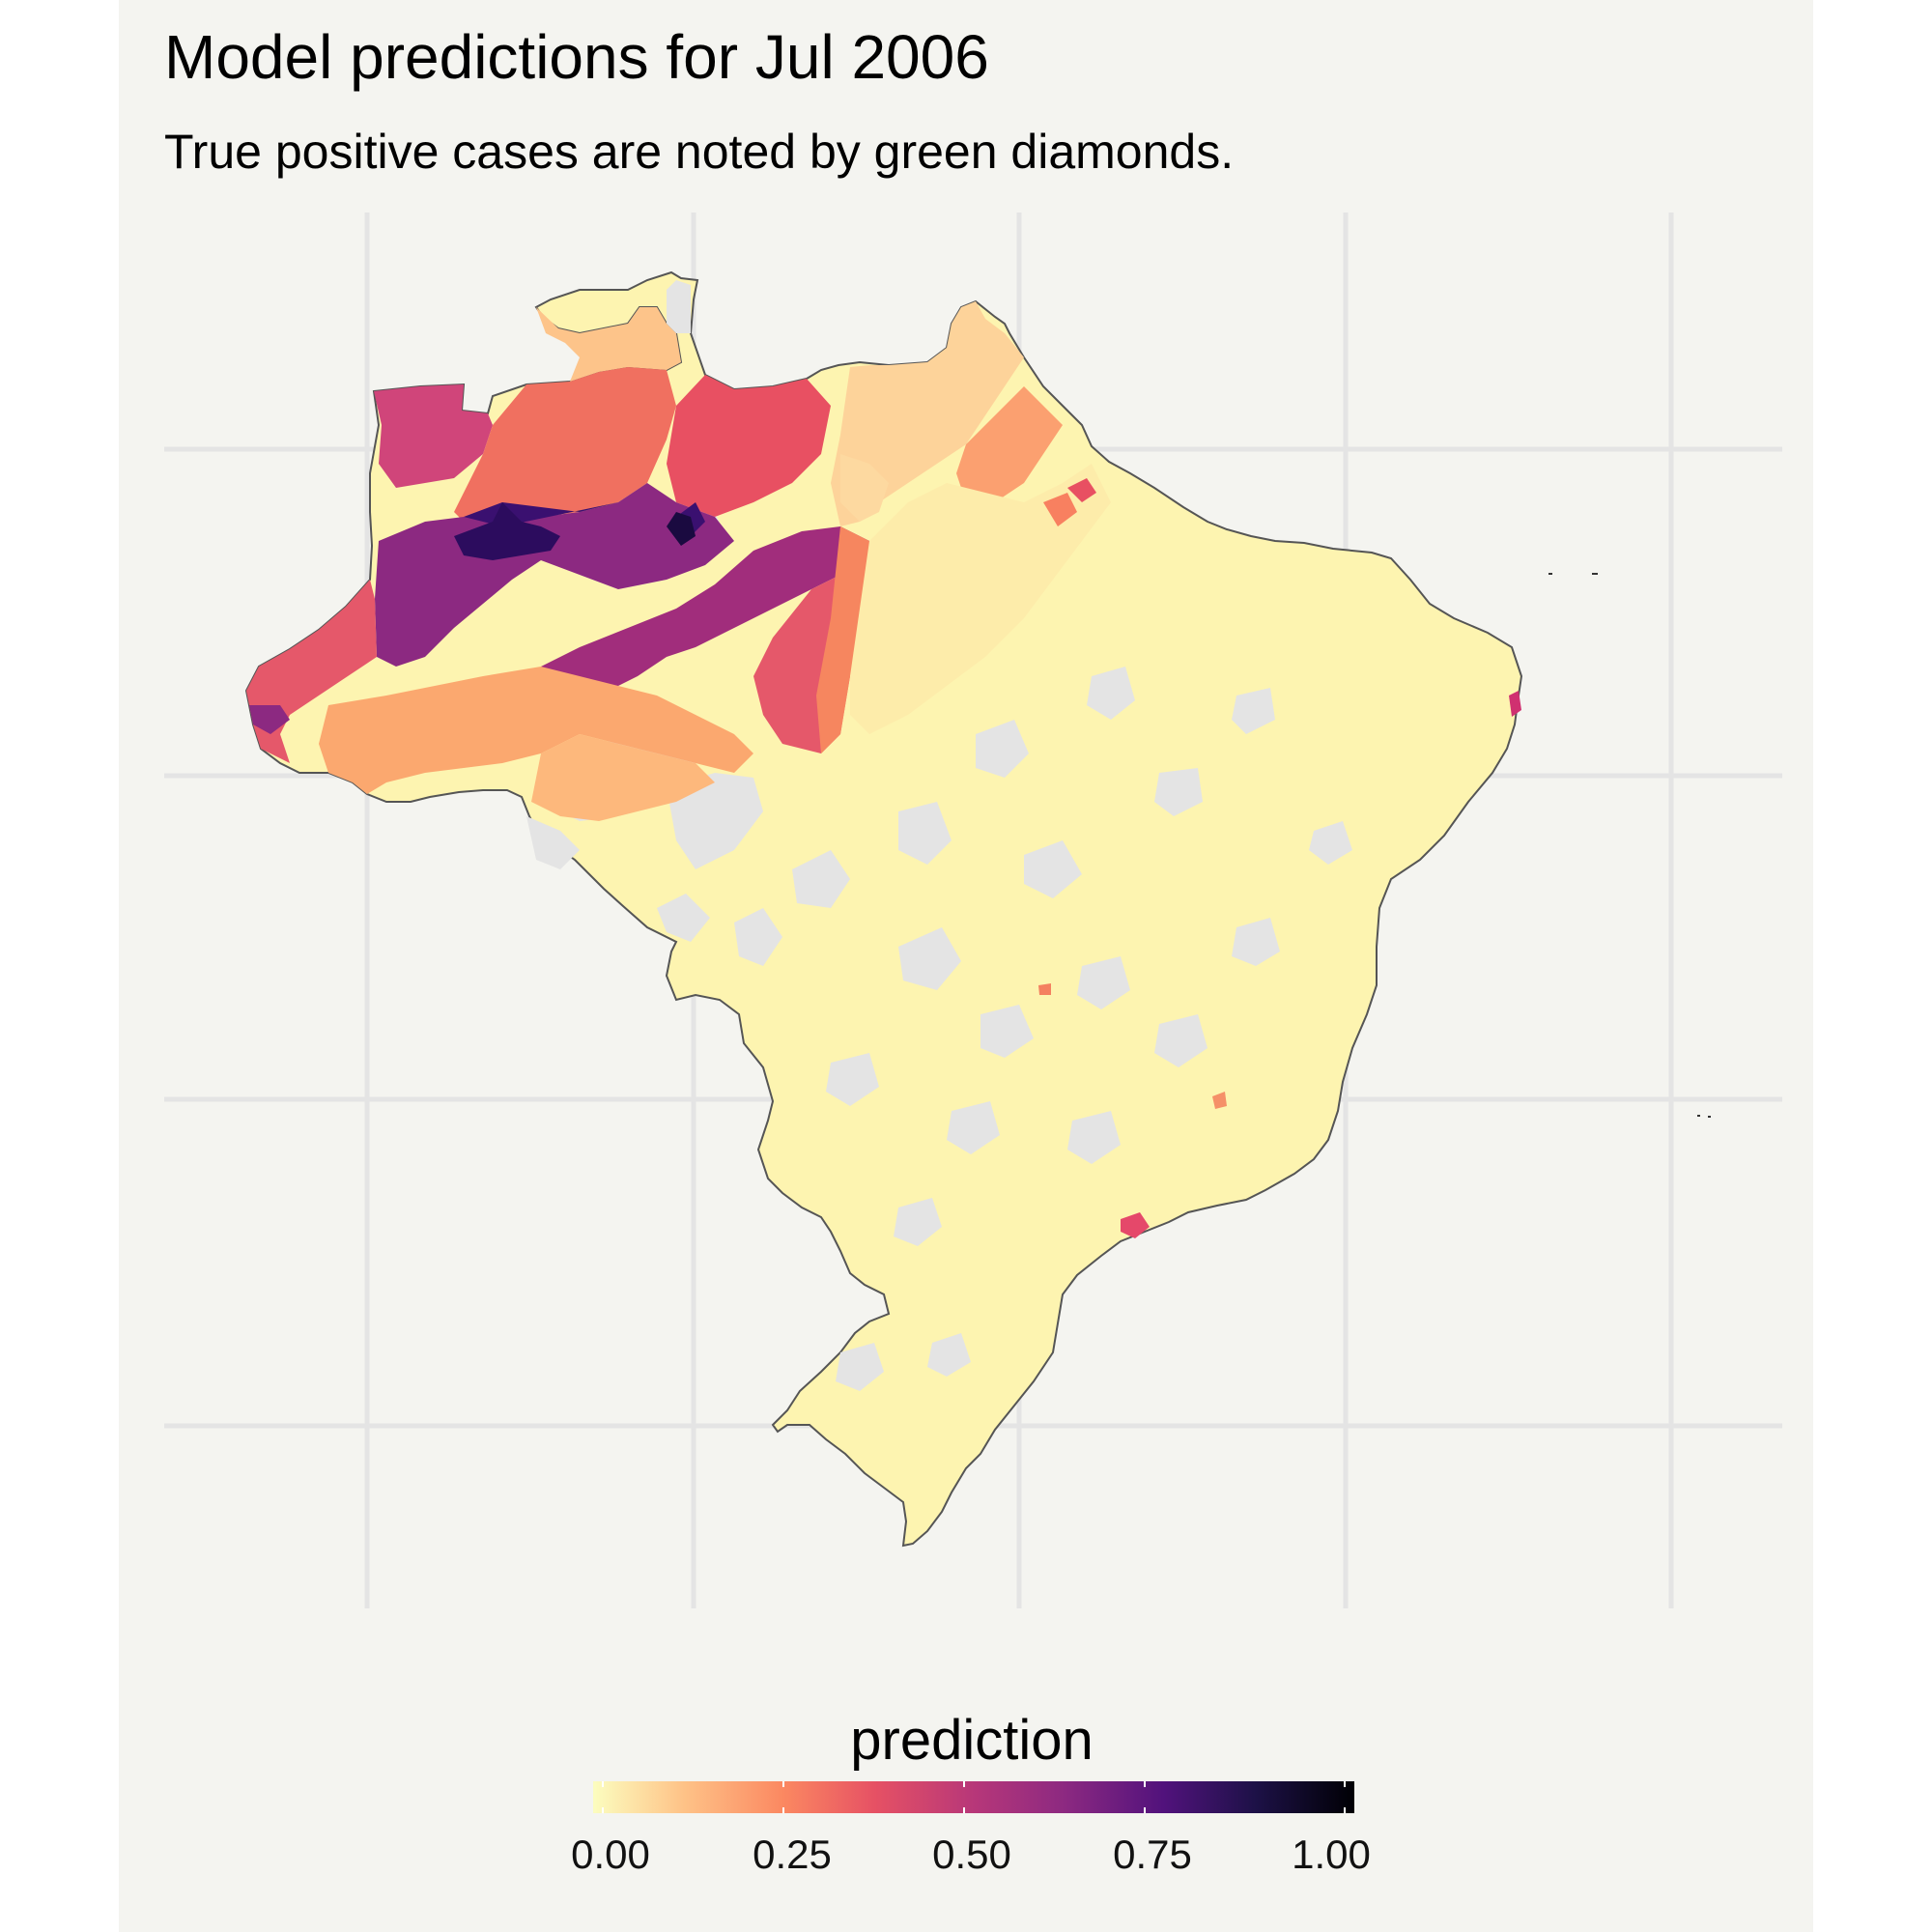  What do you see at coordinates (1515, 704) in the screenshot?
I see `natal-red` at bounding box center [1515, 704].